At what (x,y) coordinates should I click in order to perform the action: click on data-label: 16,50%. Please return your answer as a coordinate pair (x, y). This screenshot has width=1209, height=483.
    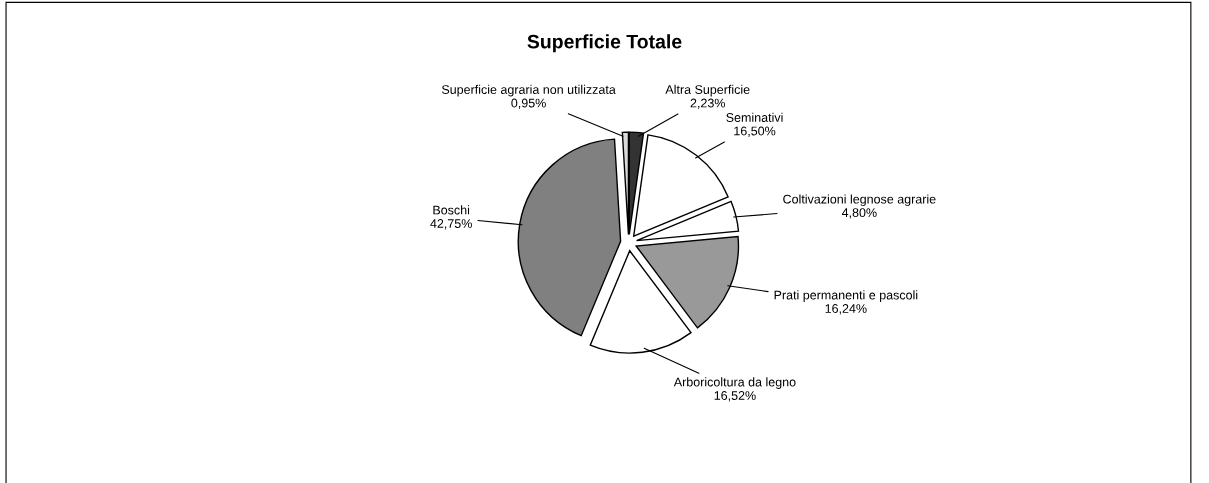
    Looking at the image, I should click on (755, 131).